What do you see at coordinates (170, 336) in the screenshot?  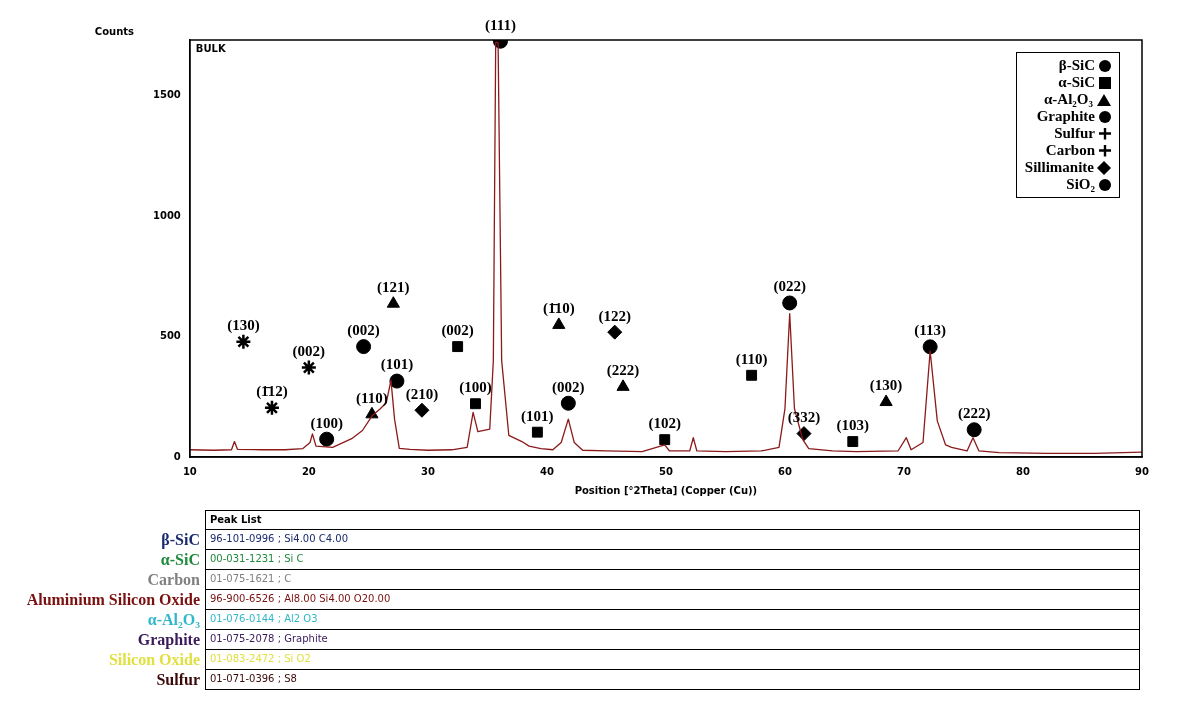 I see `y-tick-label: 500` at bounding box center [170, 336].